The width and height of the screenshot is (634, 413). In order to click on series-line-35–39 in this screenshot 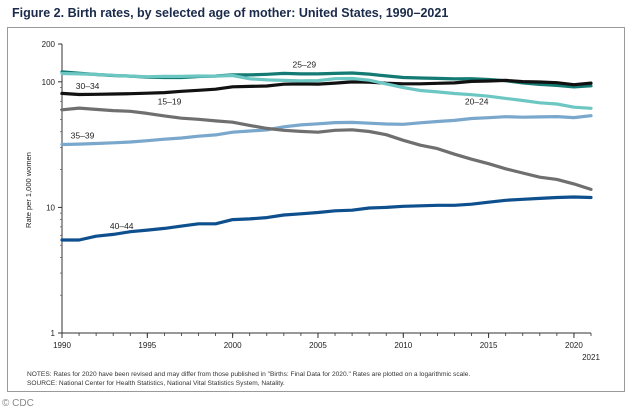, I will do `click(326, 130)`.